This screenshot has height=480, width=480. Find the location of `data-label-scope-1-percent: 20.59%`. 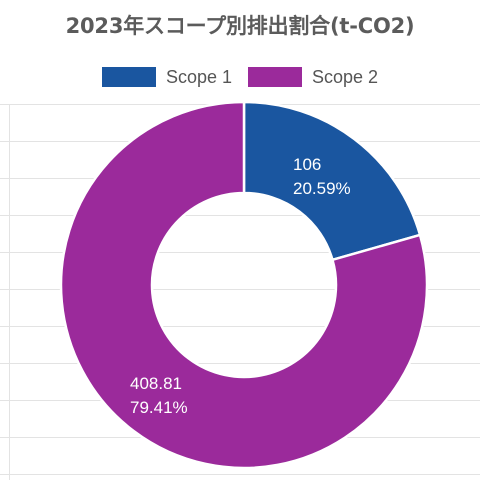

data-label-scope-1-percent: 20.59% is located at coordinates (322, 188).